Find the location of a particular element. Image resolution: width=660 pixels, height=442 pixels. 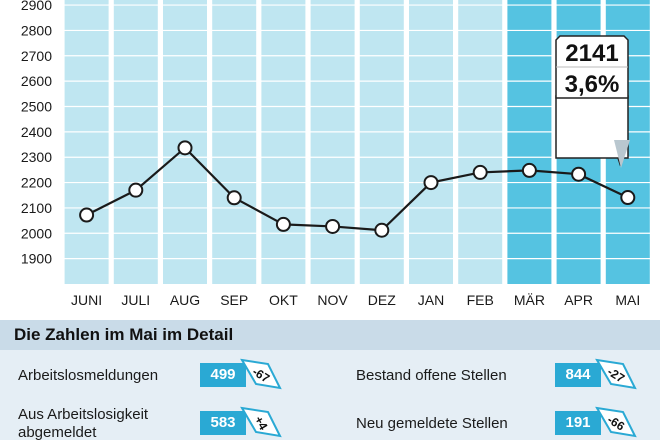

row-box-bestand: 844 -27 is located at coordinates (597, 375).